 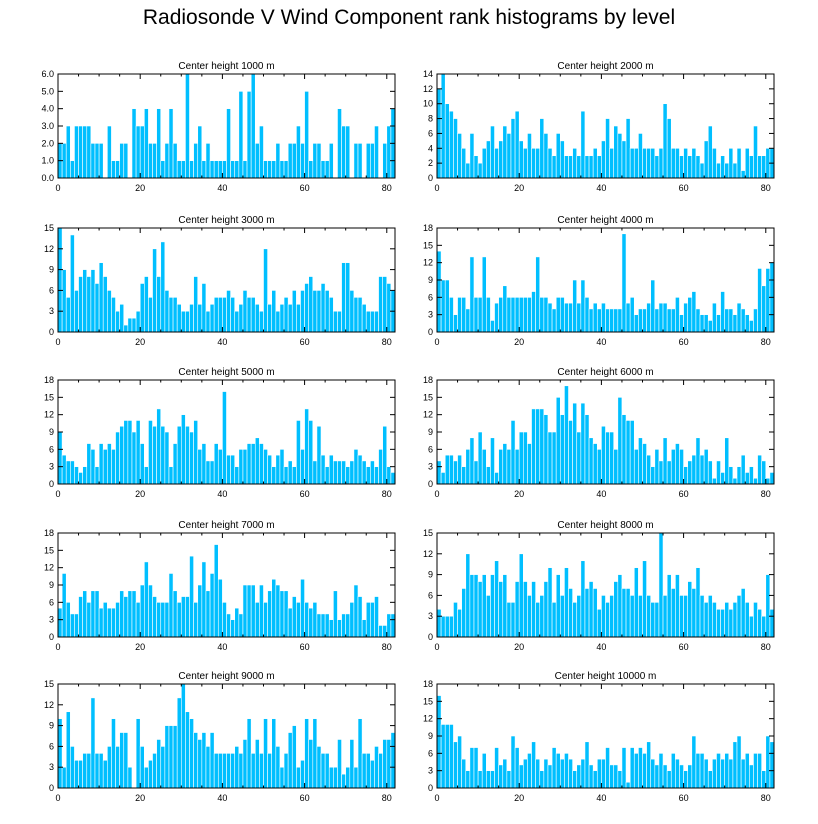 I want to click on y-tick-label: 3, so click(x=430, y=315).